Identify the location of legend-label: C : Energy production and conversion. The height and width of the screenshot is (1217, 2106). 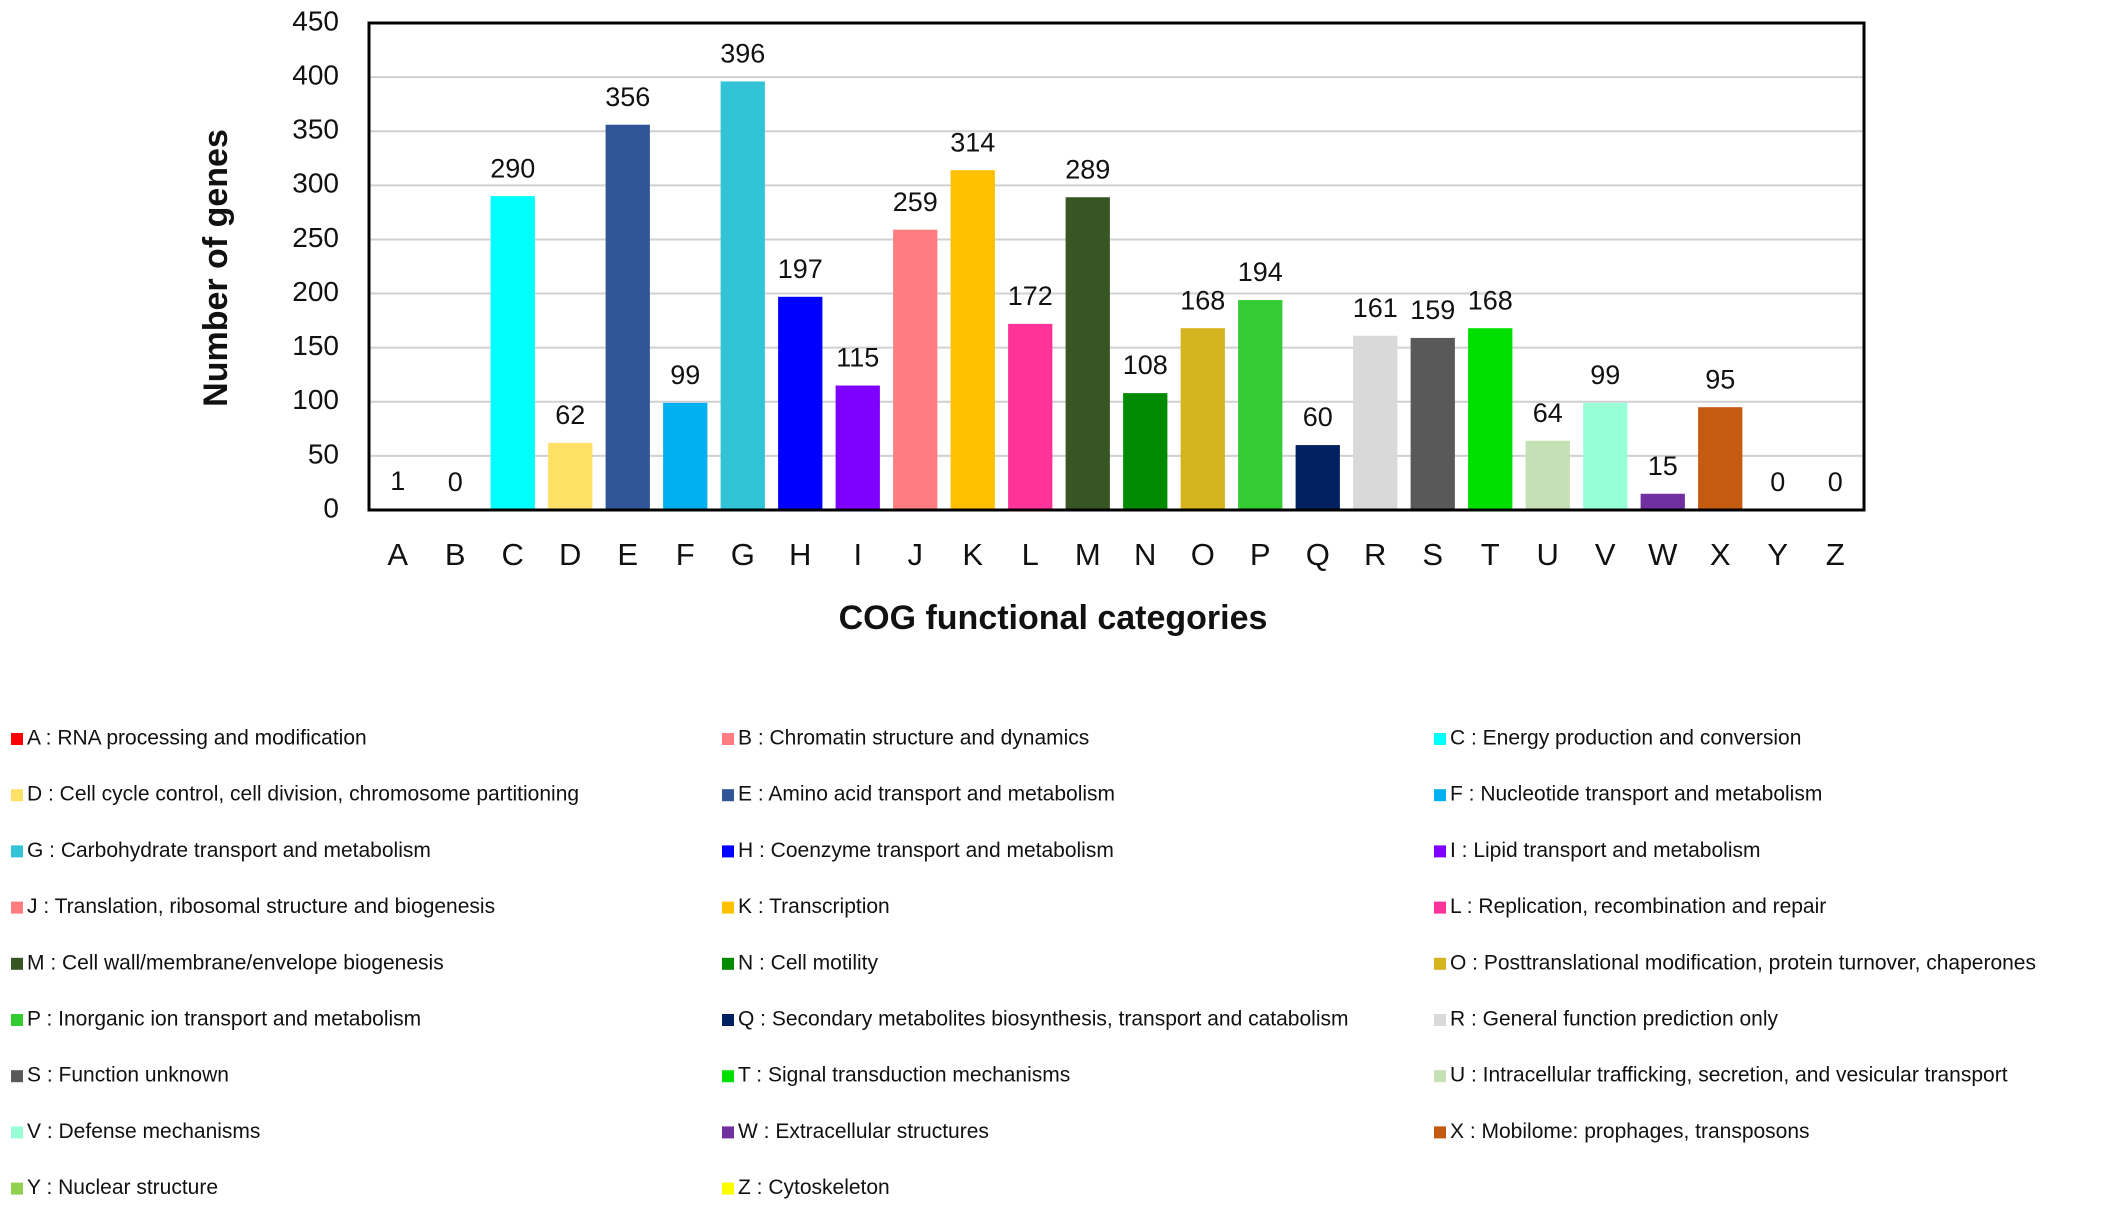
(1625, 738).